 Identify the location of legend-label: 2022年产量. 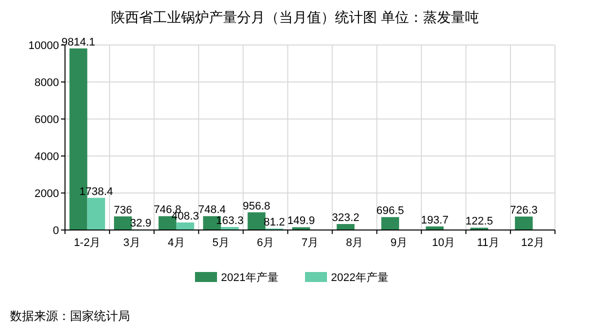
(359, 277).